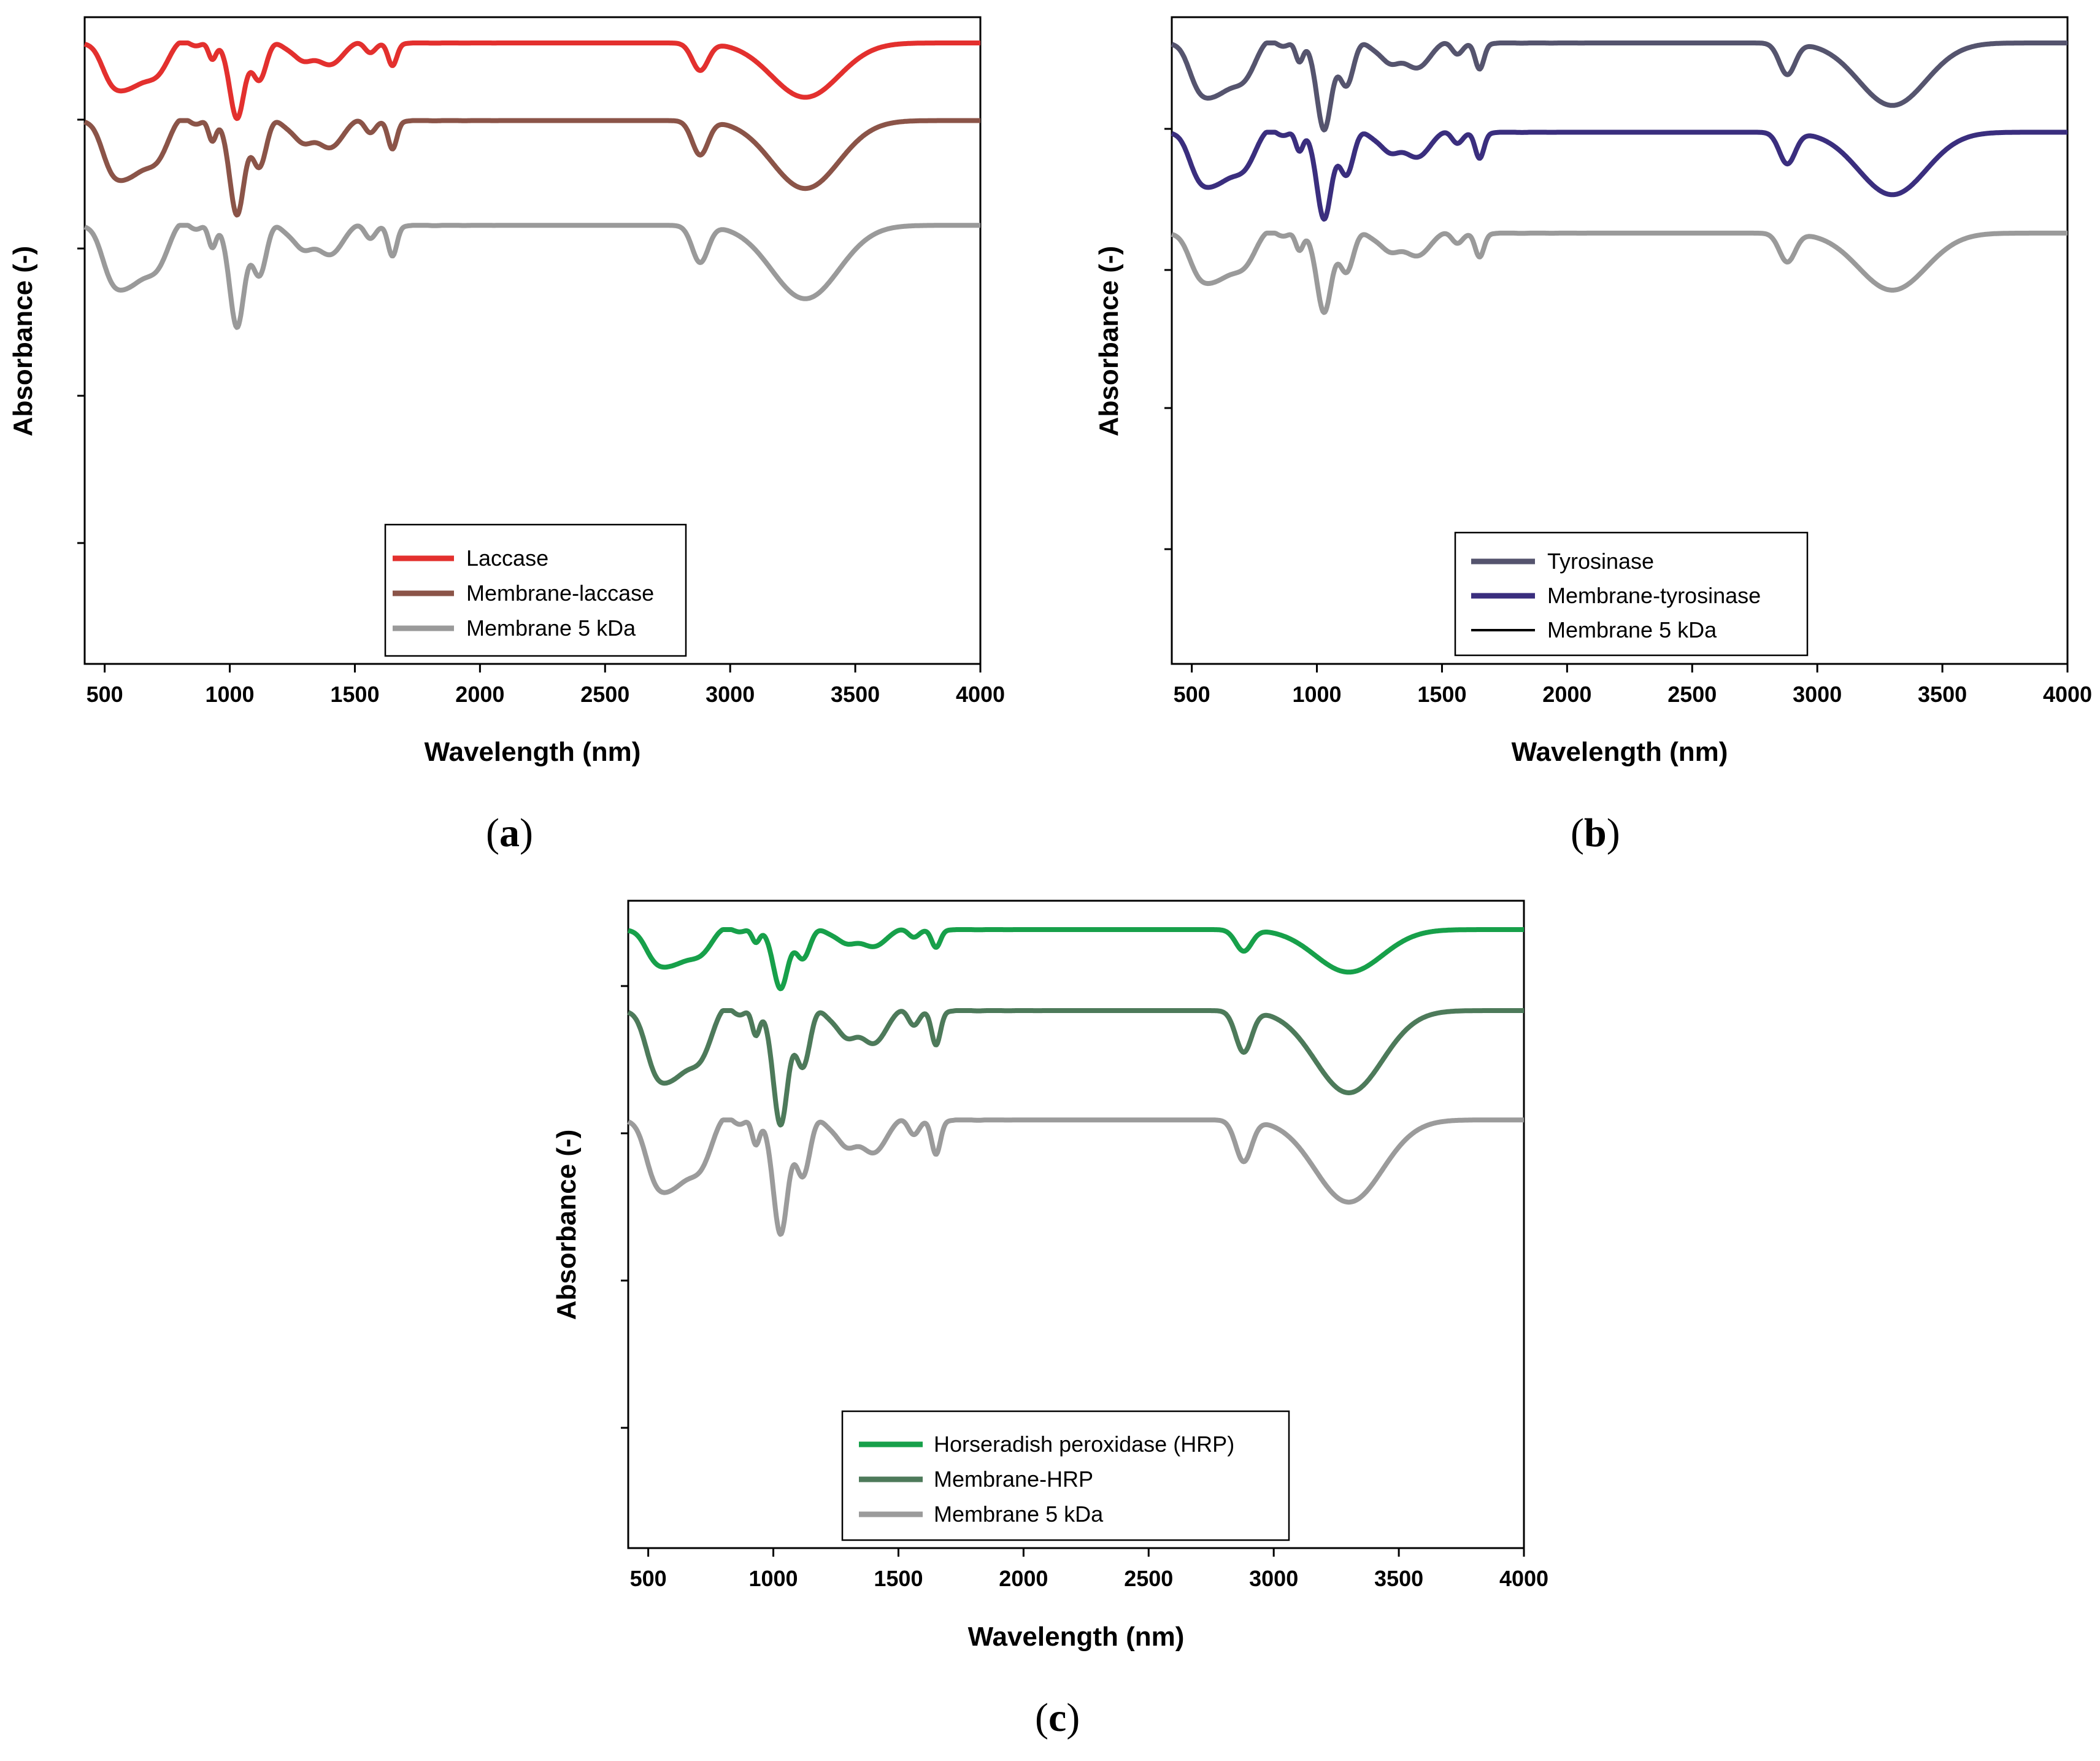 The height and width of the screenshot is (1761, 2100). Describe the element at coordinates (1084, 1444) in the screenshot. I see `legend-label-hrp: Horseradish peroxidase (HRP)` at that location.